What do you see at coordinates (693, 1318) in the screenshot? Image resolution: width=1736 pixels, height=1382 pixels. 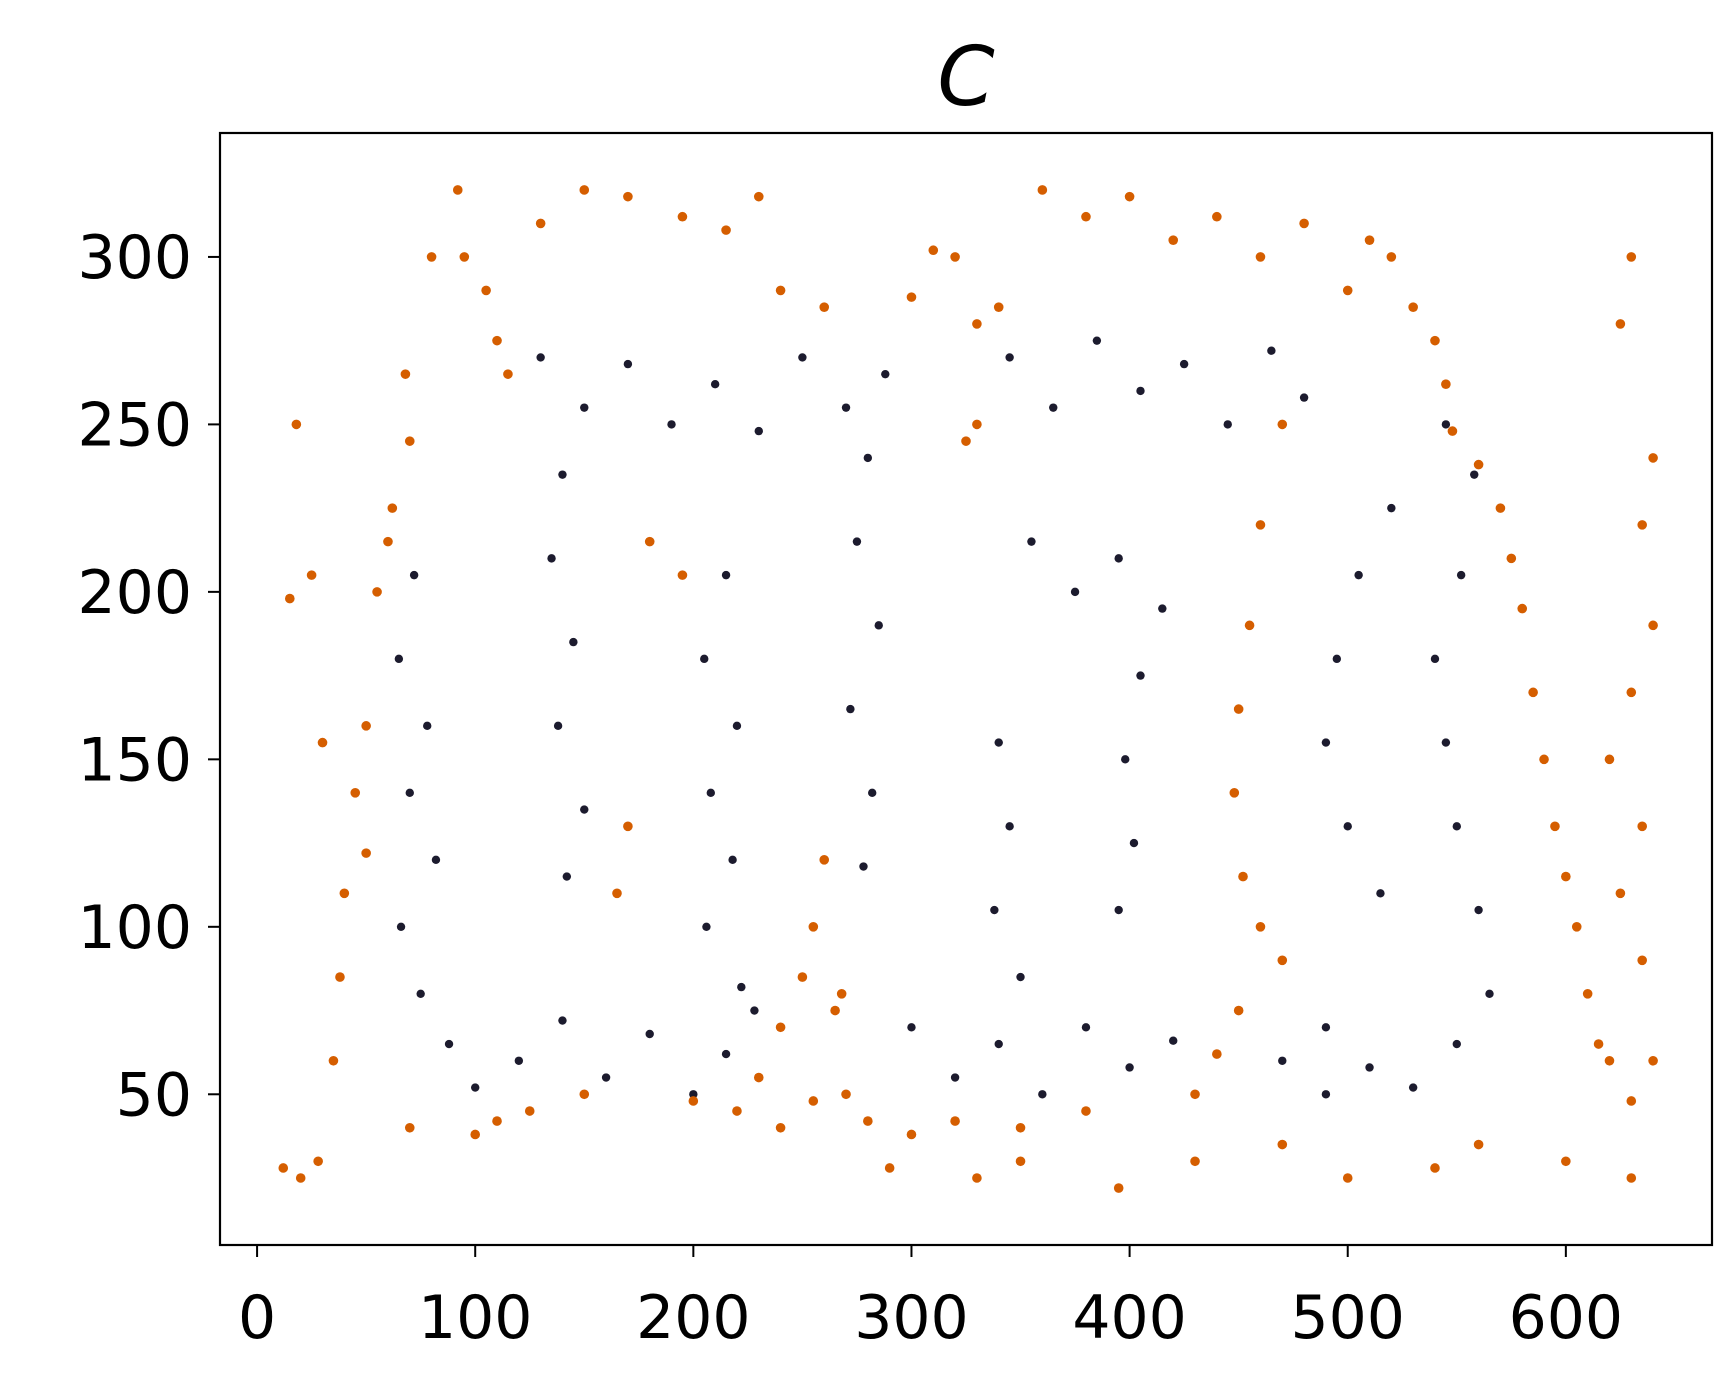 I see `x-tick-label-3: 200` at bounding box center [693, 1318].